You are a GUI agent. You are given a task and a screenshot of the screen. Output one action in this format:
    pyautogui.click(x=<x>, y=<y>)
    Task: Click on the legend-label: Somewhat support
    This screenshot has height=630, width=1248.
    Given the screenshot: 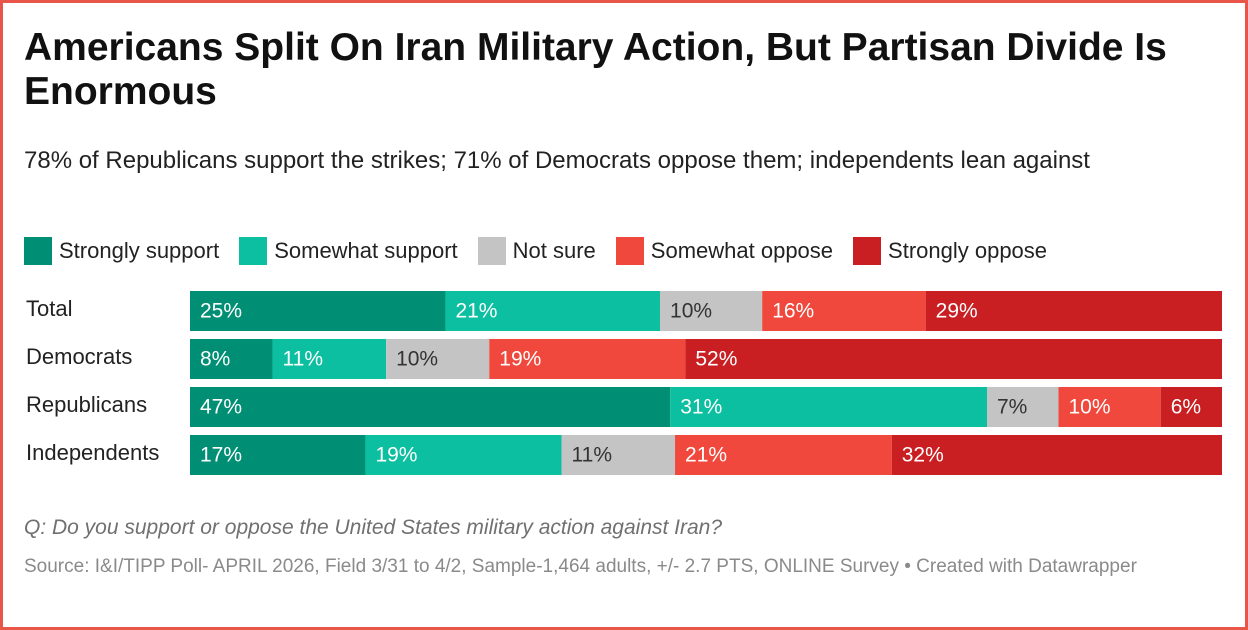 What is the action you would take?
    pyautogui.click(x=366, y=250)
    